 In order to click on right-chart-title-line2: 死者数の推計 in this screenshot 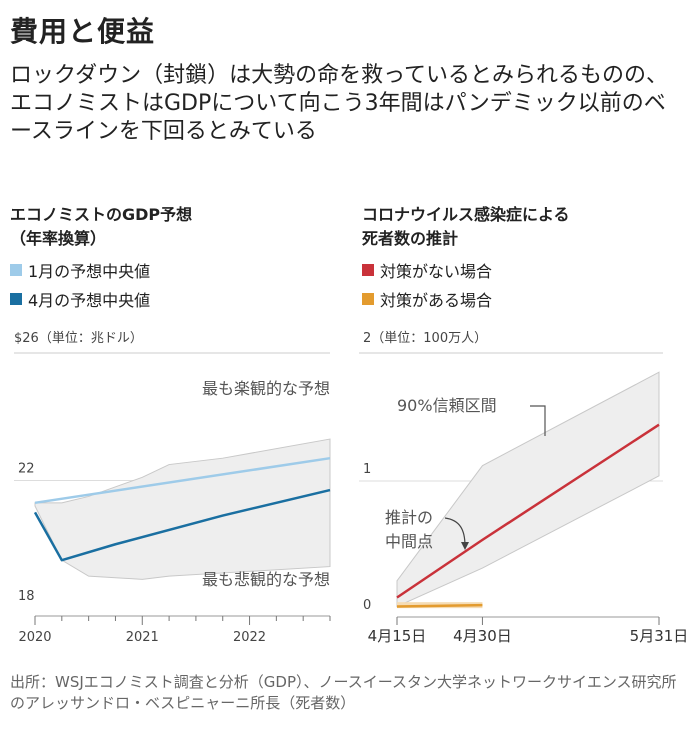, I will do `click(410, 238)`.